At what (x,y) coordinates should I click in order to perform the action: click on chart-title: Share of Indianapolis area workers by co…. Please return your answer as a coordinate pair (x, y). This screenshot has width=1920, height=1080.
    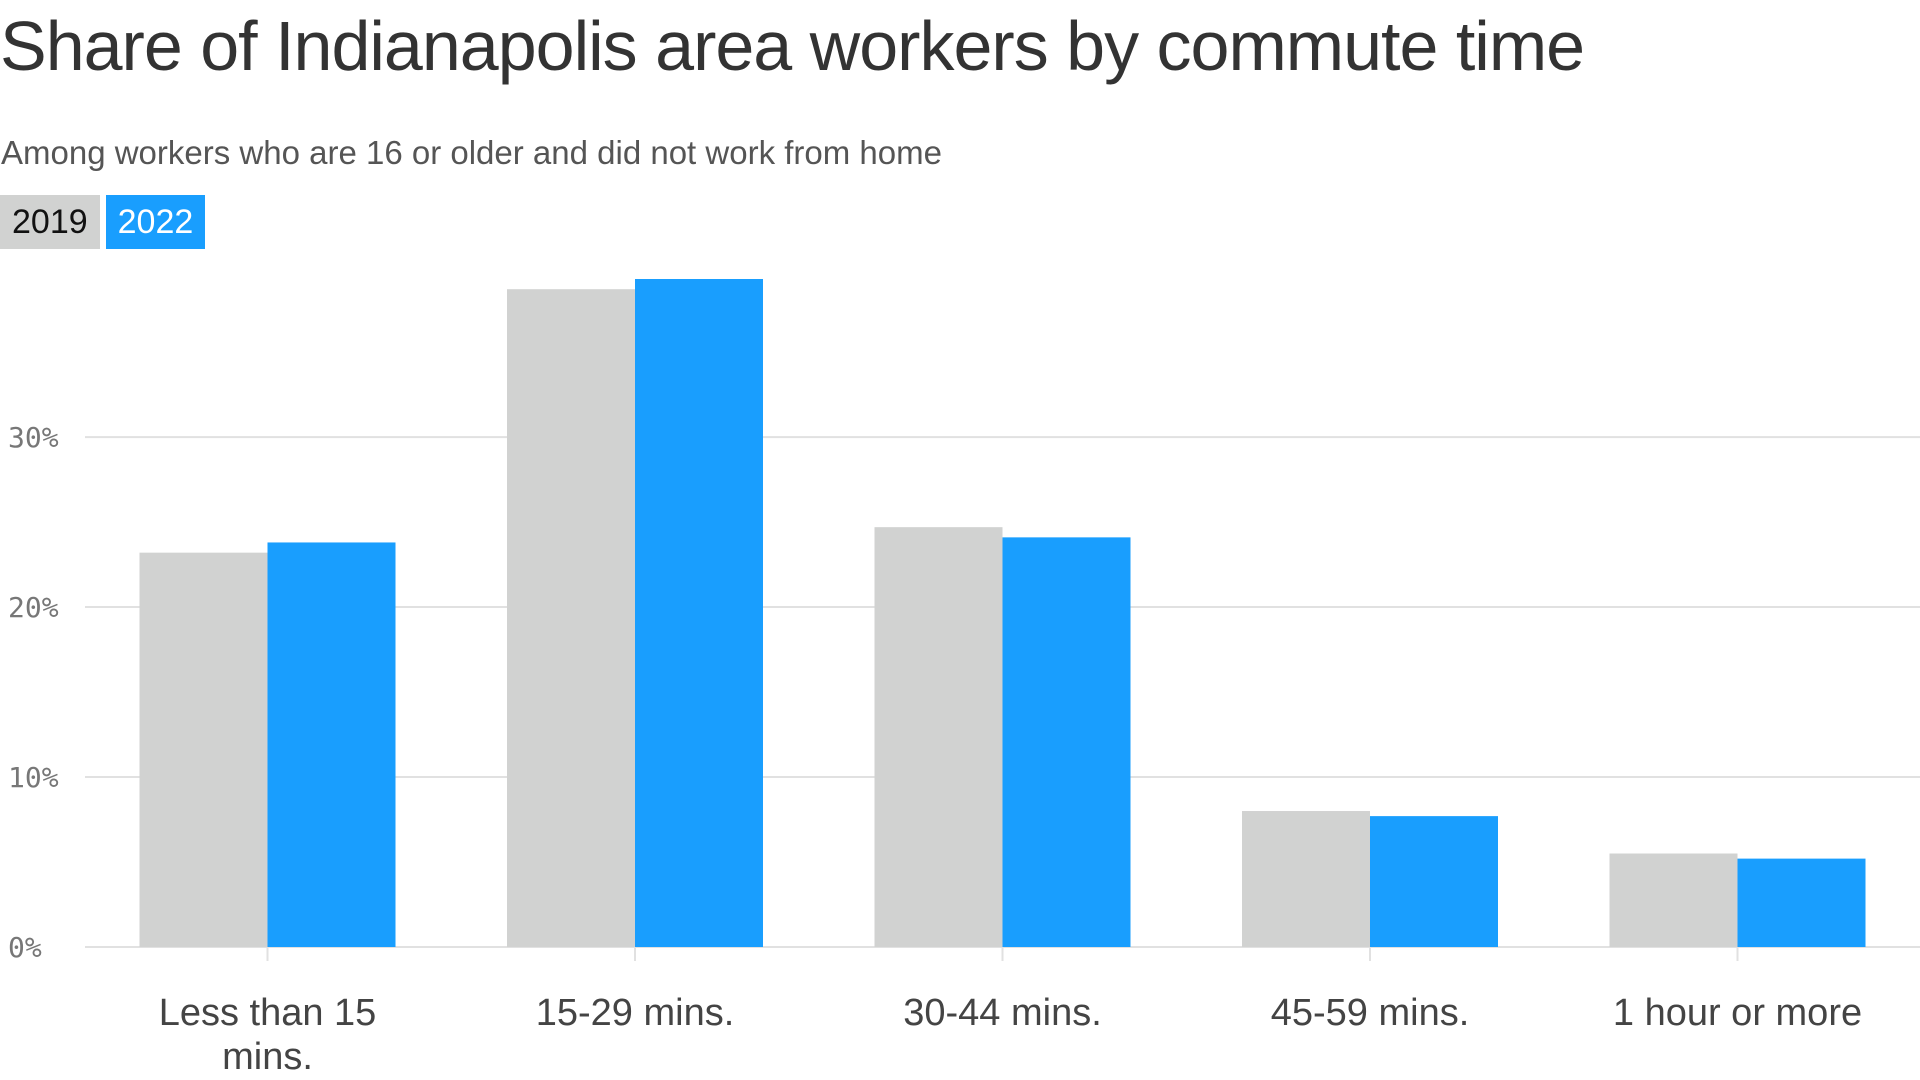
    Looking at the image, I should click on (792, 46).